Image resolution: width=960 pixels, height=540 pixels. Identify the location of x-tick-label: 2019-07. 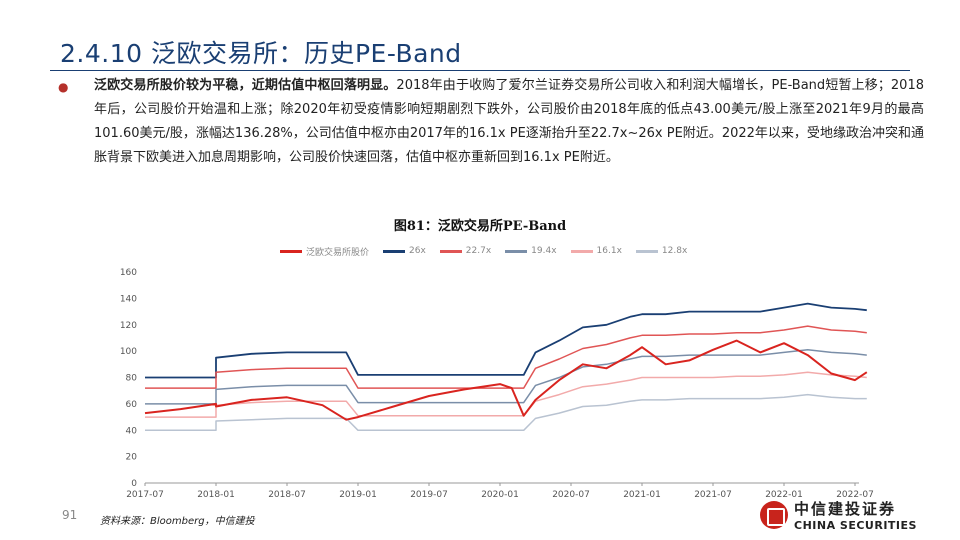
(429, 495).